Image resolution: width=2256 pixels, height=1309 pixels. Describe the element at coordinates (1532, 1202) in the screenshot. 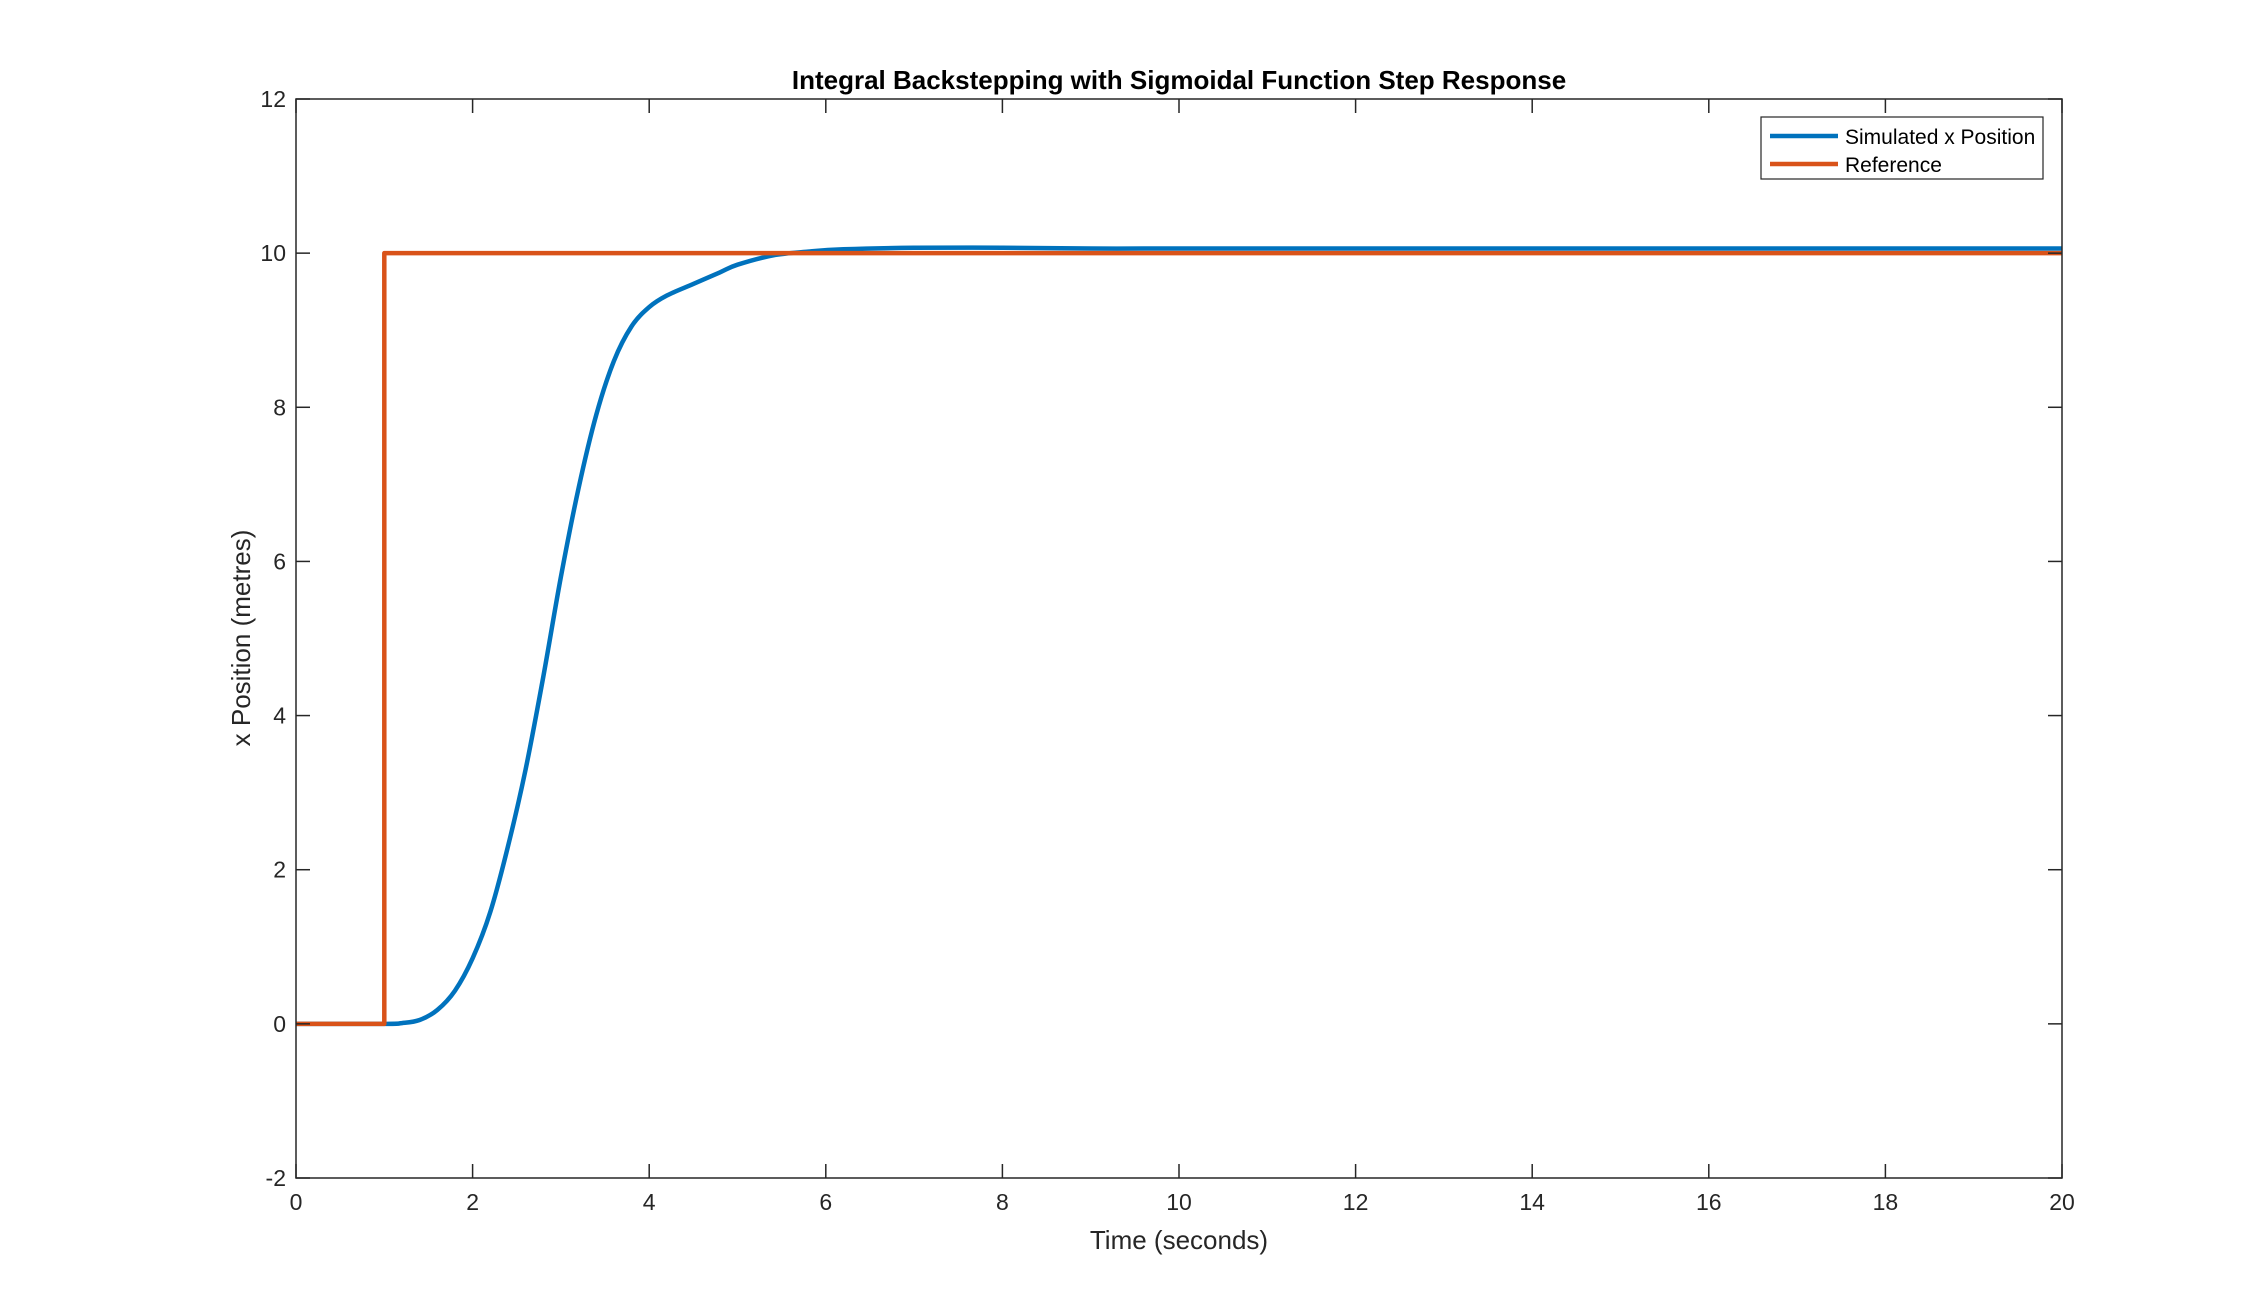

I see `x-tick-label: 14` at that location.